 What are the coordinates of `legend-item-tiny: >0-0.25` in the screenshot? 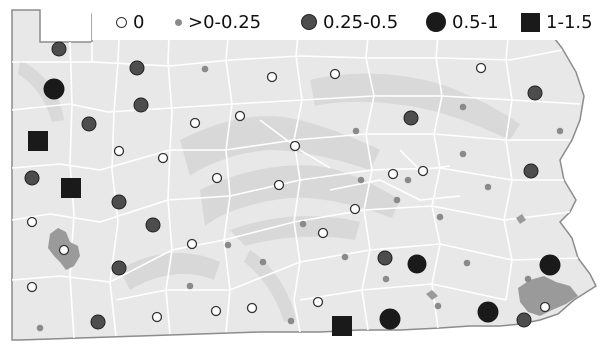 It's located at (218, 22).